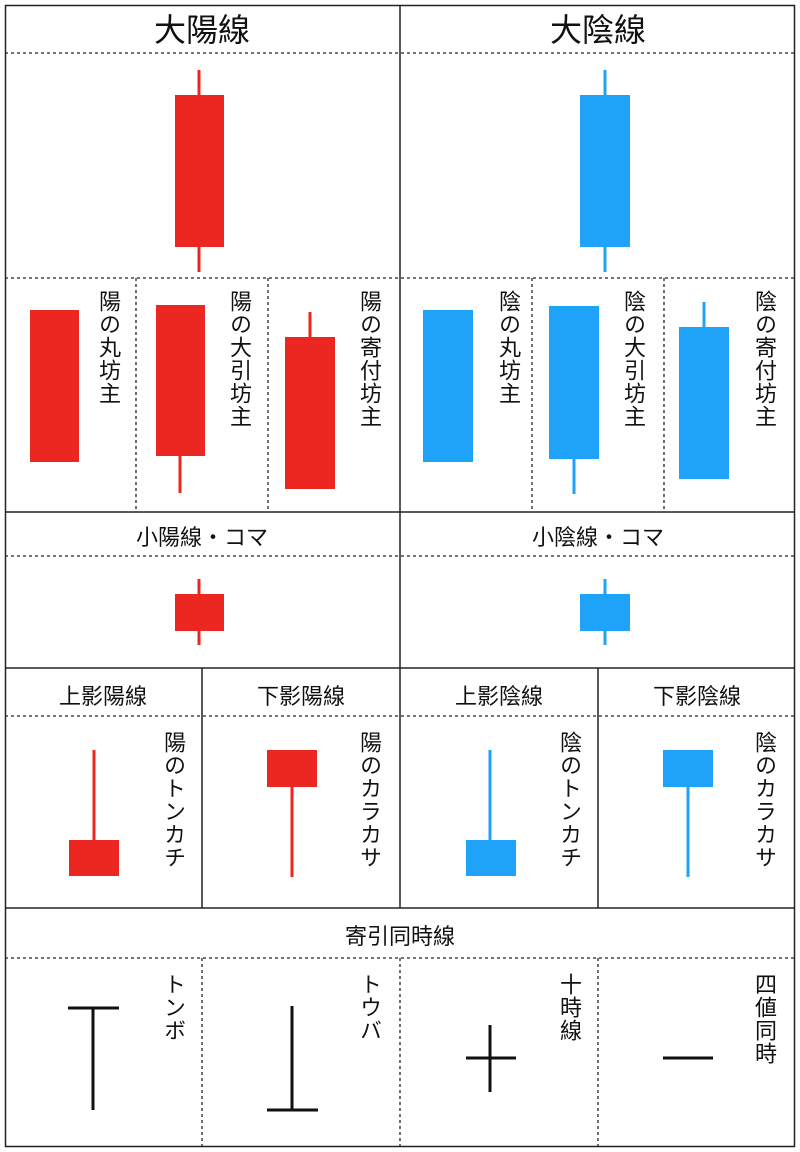 The width and height of the screenshot is (800, 1152). I want to click on label-yang-tonkachi: 陽のトンカチ, so click(172, 800).